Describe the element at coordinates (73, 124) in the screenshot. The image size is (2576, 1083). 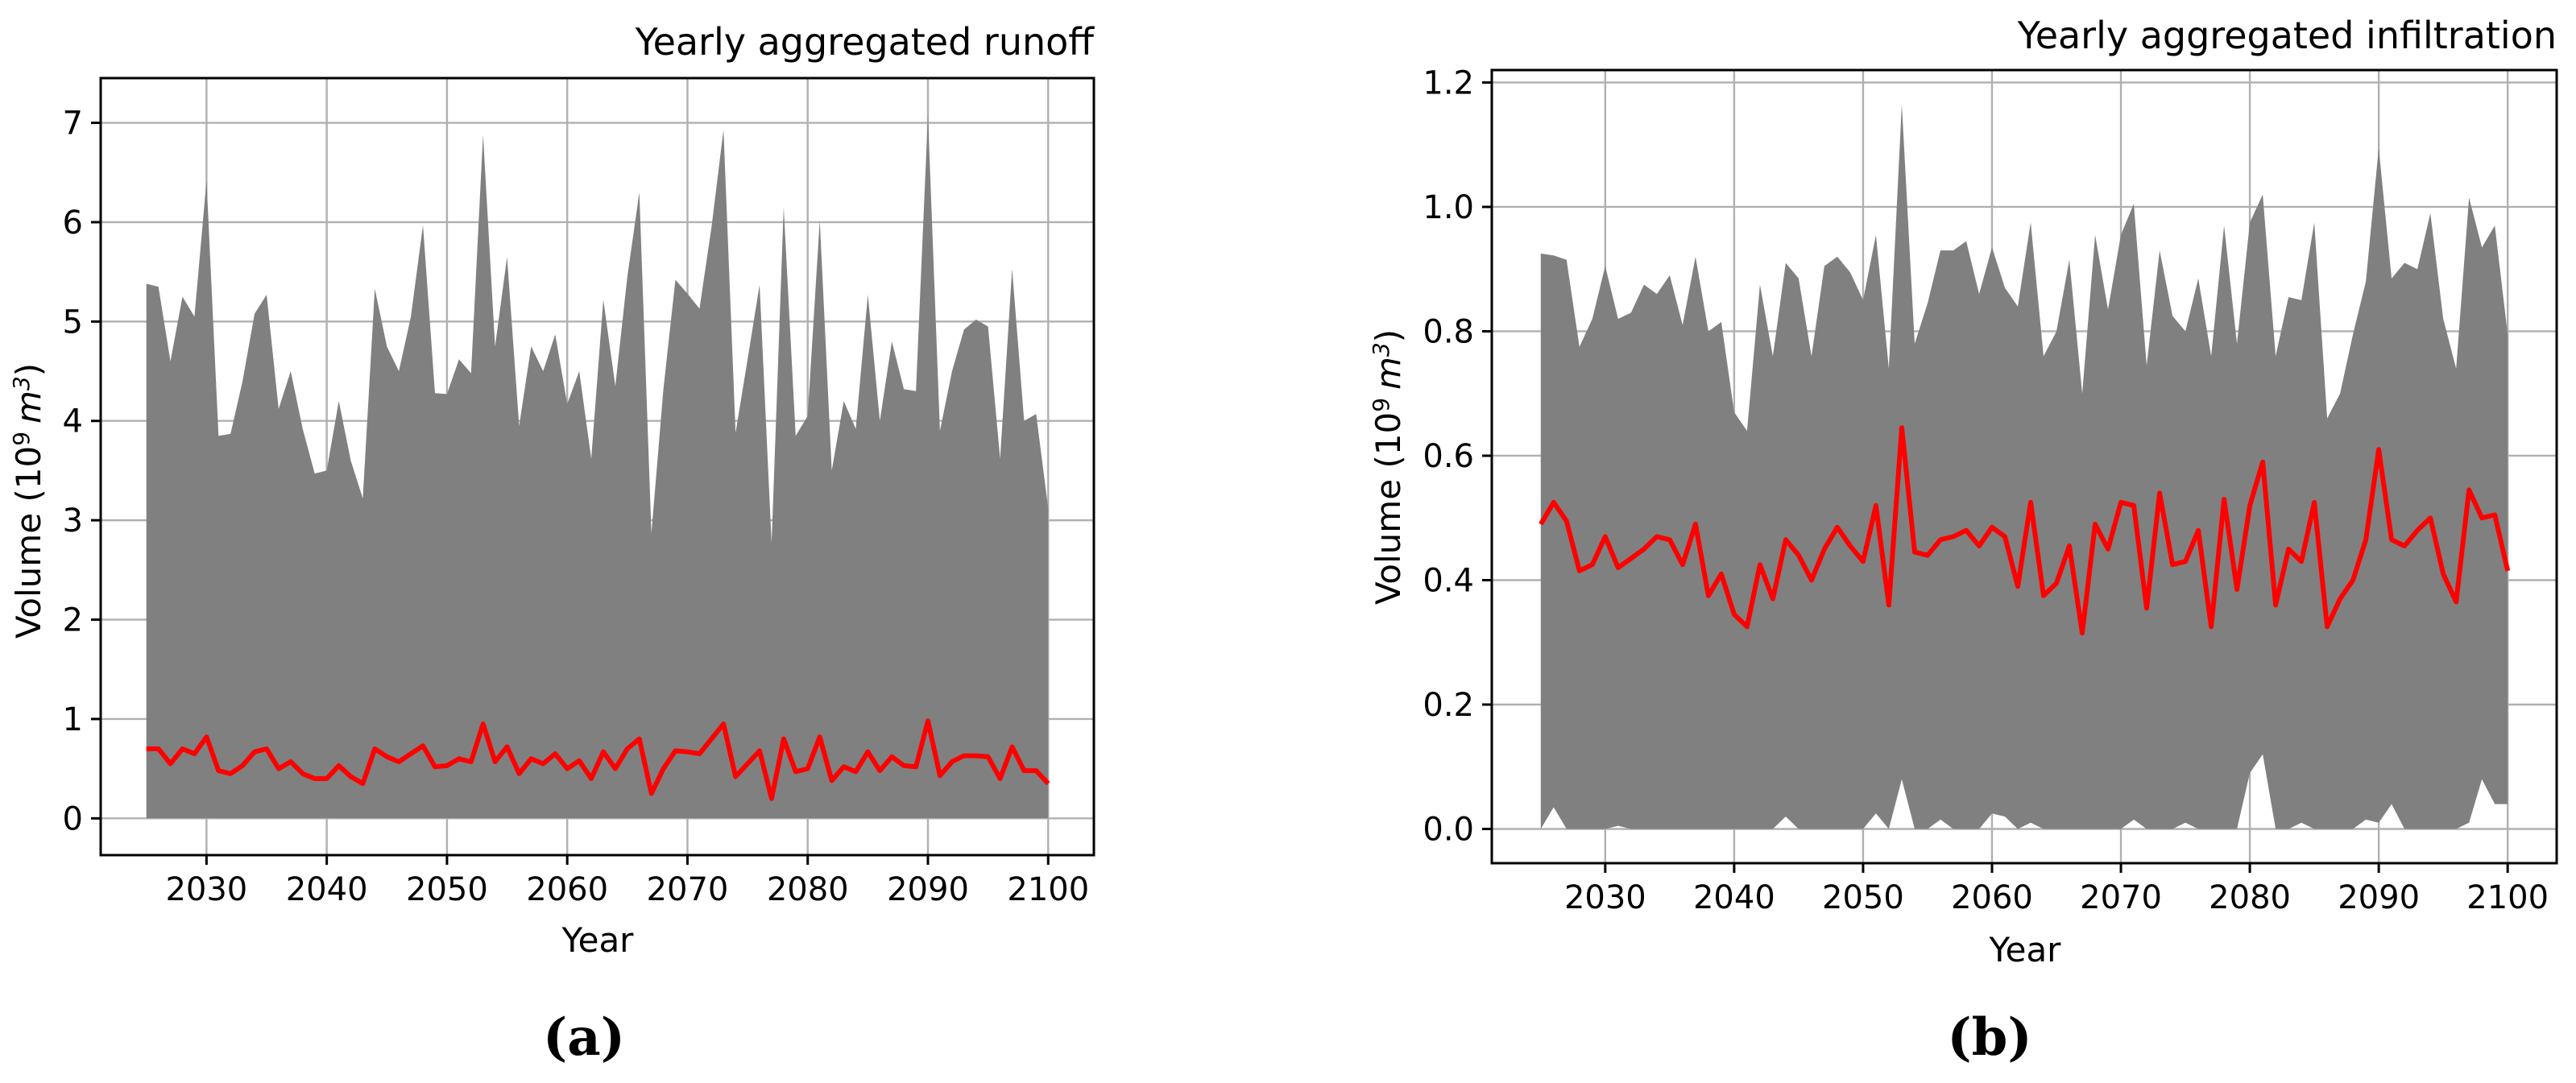
I see `y-tick-label: 7` at that location.